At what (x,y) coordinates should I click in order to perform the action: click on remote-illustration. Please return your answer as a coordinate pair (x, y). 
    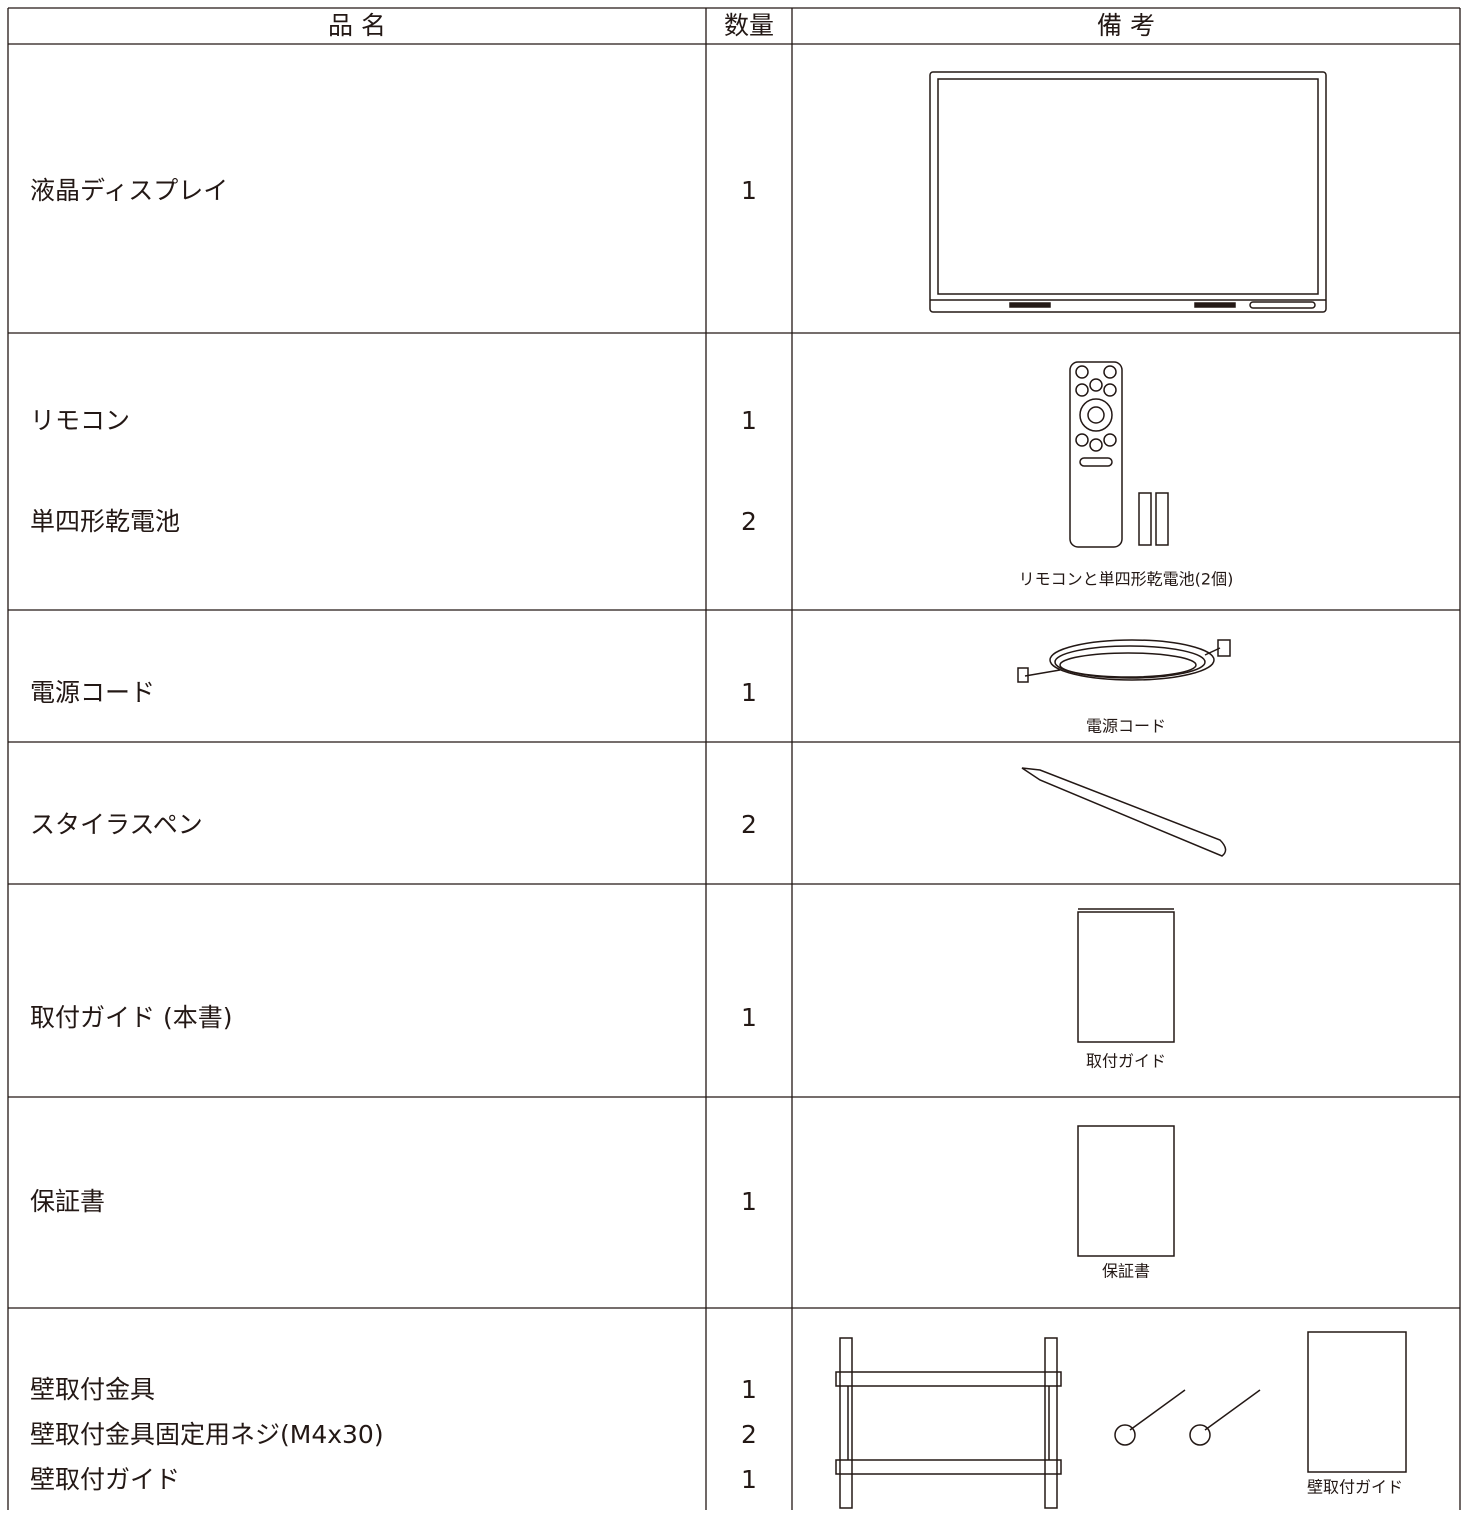
    Looking at the image, I should click on (1119, 454).